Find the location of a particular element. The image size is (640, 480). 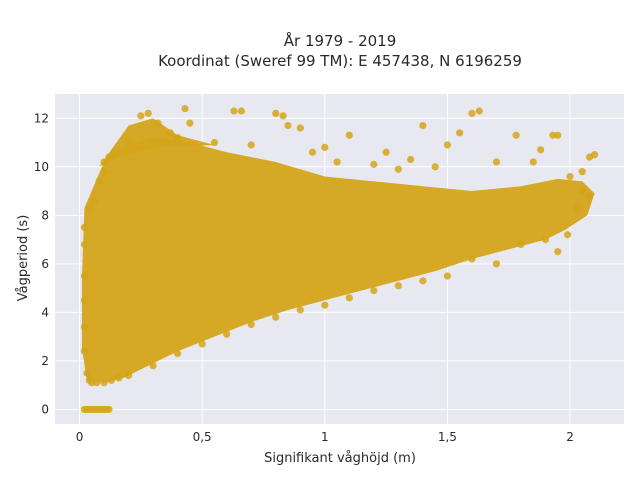

y-tick-label-6: 12 is located at coordinates (41, 118).